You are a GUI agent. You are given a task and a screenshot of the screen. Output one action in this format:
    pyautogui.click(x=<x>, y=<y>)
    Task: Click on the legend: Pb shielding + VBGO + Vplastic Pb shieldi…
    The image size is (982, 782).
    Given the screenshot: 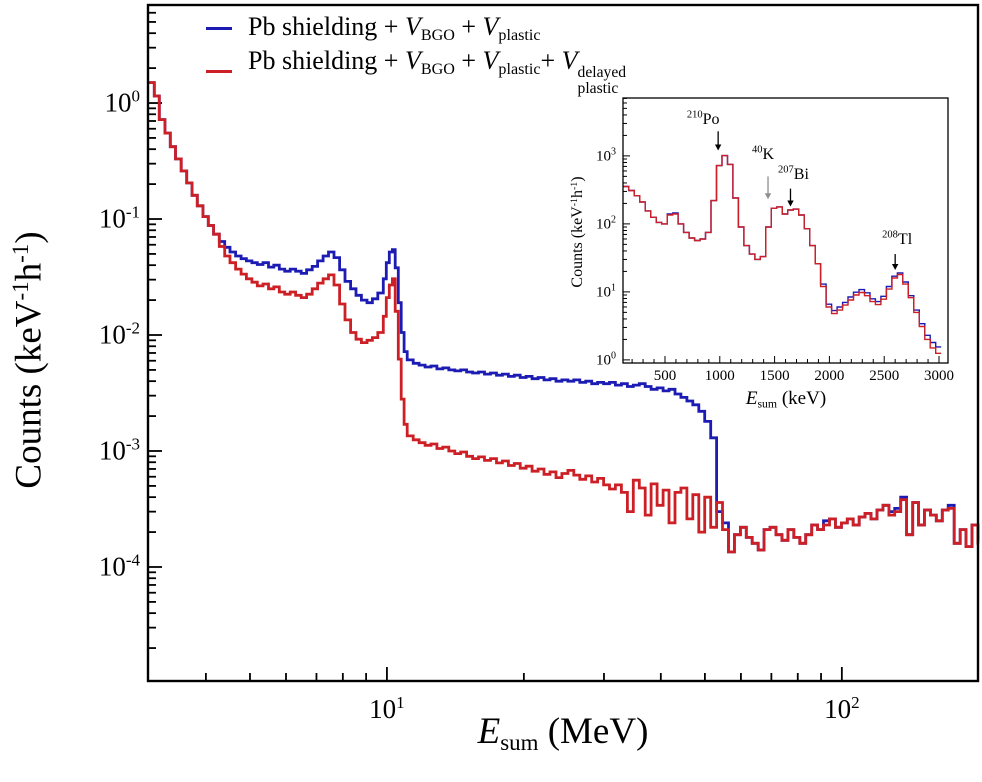 What is the action you would take?
    pyautogui.click(x=416, y=52)
    